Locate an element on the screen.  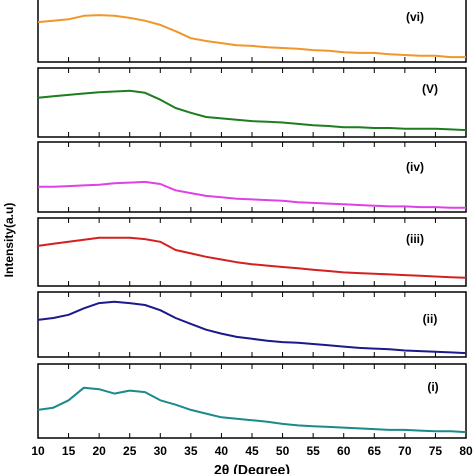
x-tick-label: 20 is located at coordinates (99, 451).